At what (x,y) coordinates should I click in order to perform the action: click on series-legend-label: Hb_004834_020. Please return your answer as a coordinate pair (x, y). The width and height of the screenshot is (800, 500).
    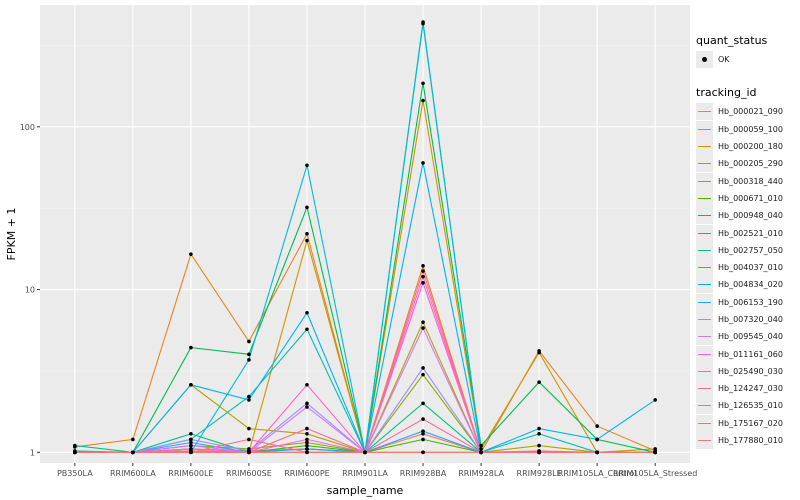
    Looking at the image, I should click on (750, 285).